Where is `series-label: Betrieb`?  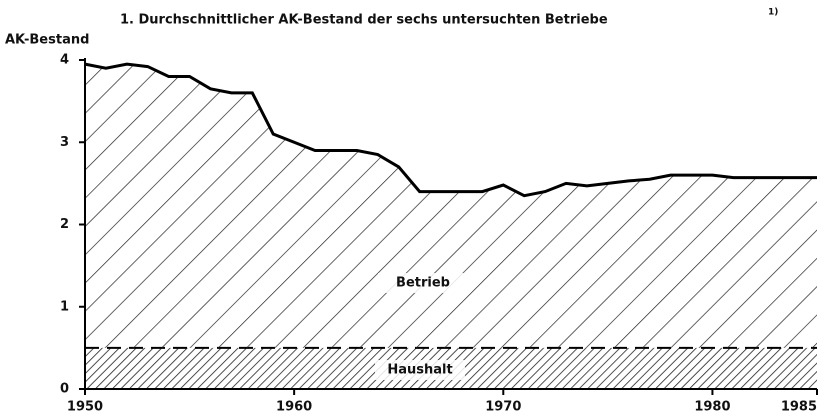 series-label: Betrieb is located at coordinates (423, 283).